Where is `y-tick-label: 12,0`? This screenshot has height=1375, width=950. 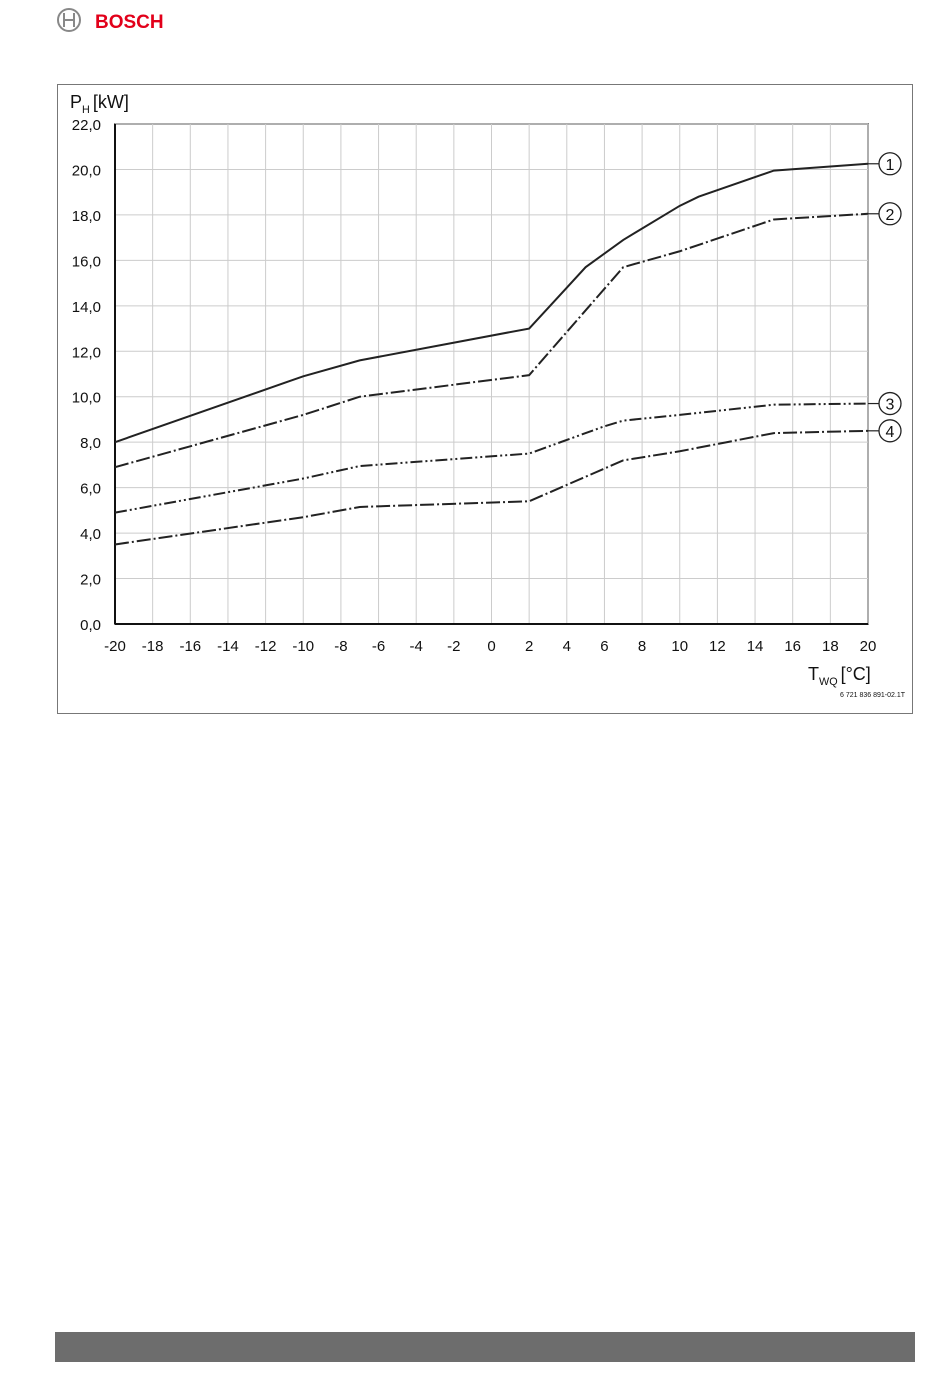
y-tick-label: 12,0 is located at coordinates (86, 352).